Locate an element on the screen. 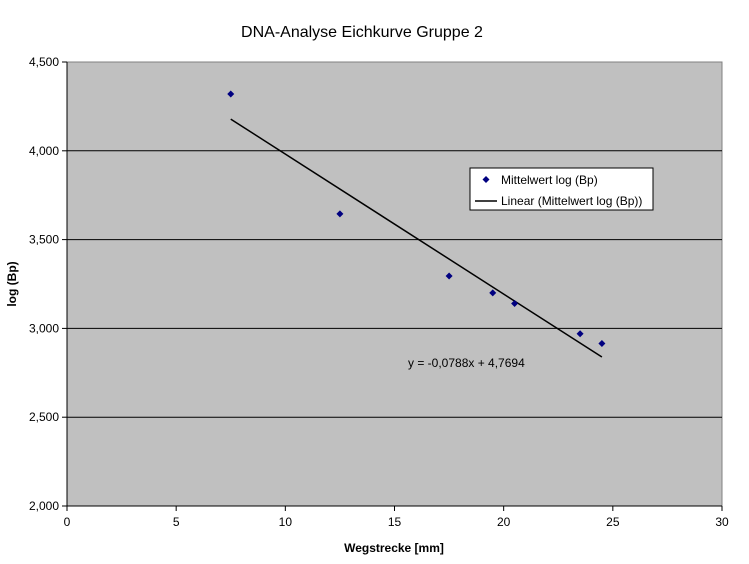 The image size is (749, 564). x-tick-label: 0 is located at coordinates (67, 522).